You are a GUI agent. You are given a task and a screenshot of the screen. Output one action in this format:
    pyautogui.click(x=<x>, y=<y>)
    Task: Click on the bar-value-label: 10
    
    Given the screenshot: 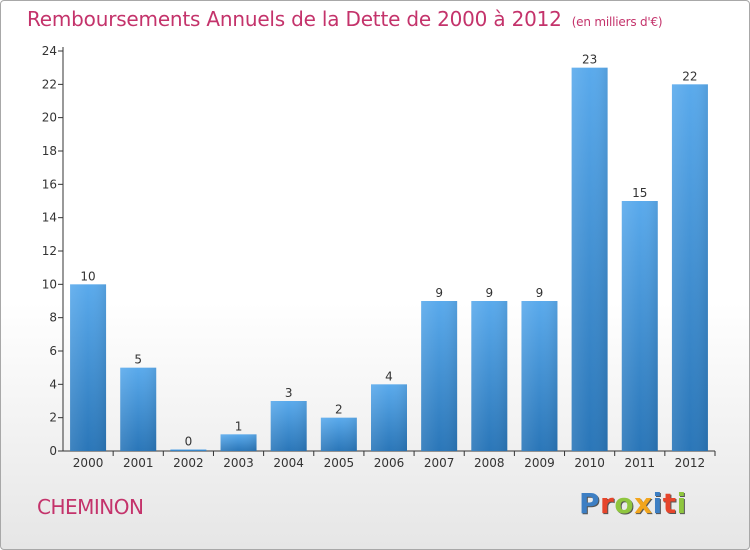 What is the action you would take?
    pyautogui.click(x=87, y=276)
    